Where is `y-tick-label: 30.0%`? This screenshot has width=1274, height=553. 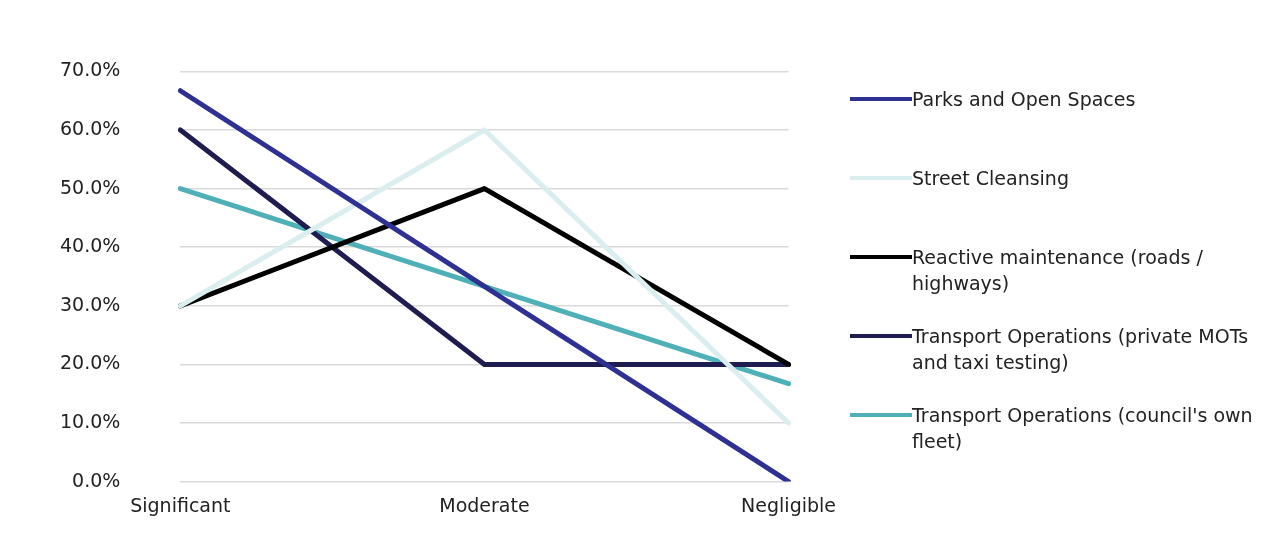 y-tick-label: 30.0% is located at coordinates (90, 303).